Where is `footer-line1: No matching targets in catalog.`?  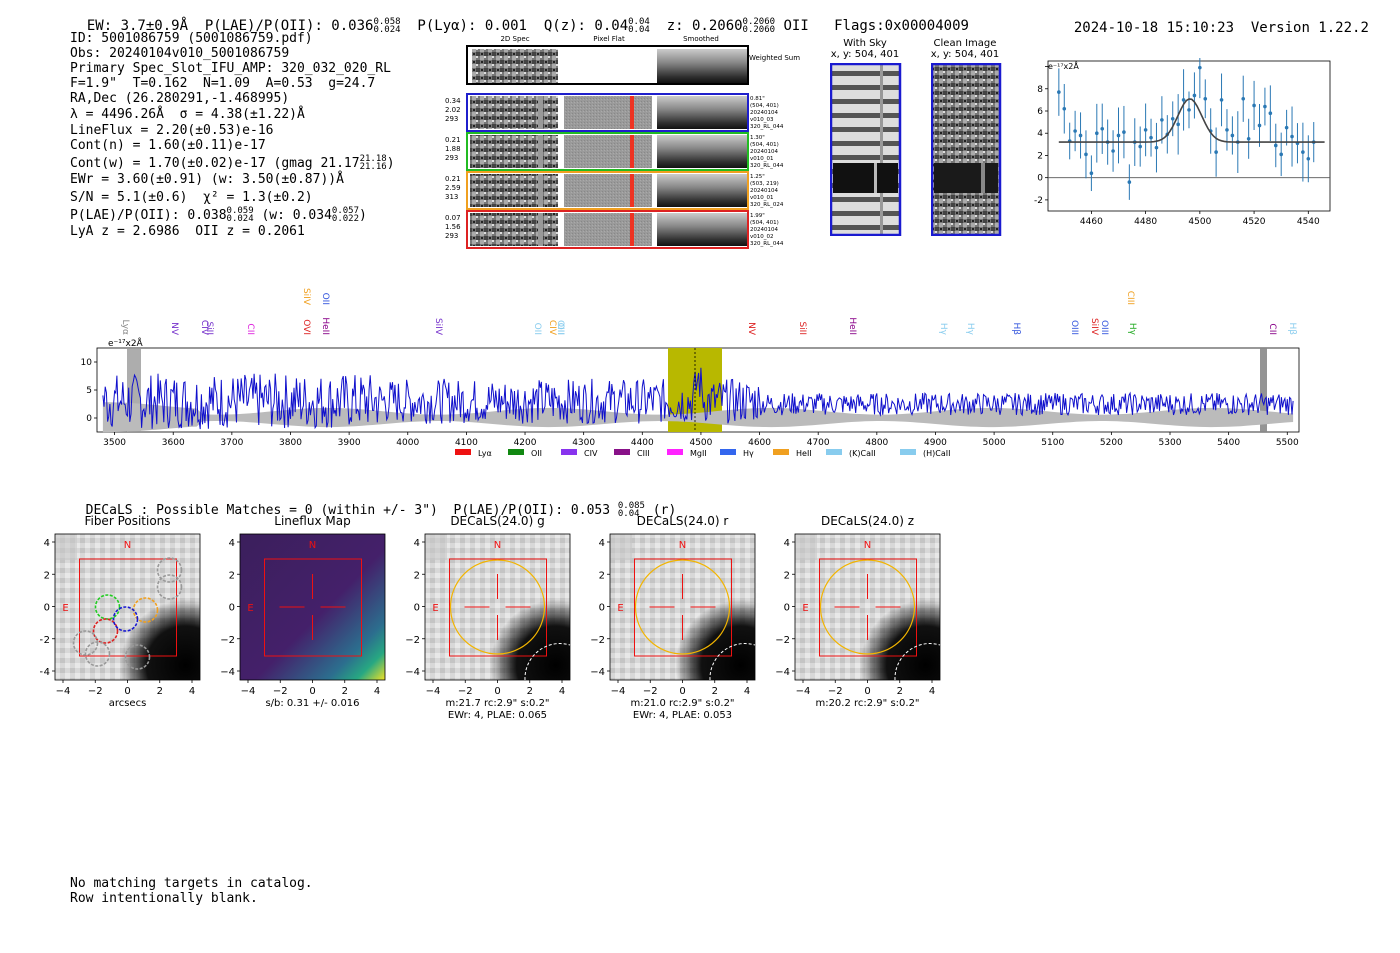
footer-line1: No matching targets in catalog. is located at coordinates (191, 883).